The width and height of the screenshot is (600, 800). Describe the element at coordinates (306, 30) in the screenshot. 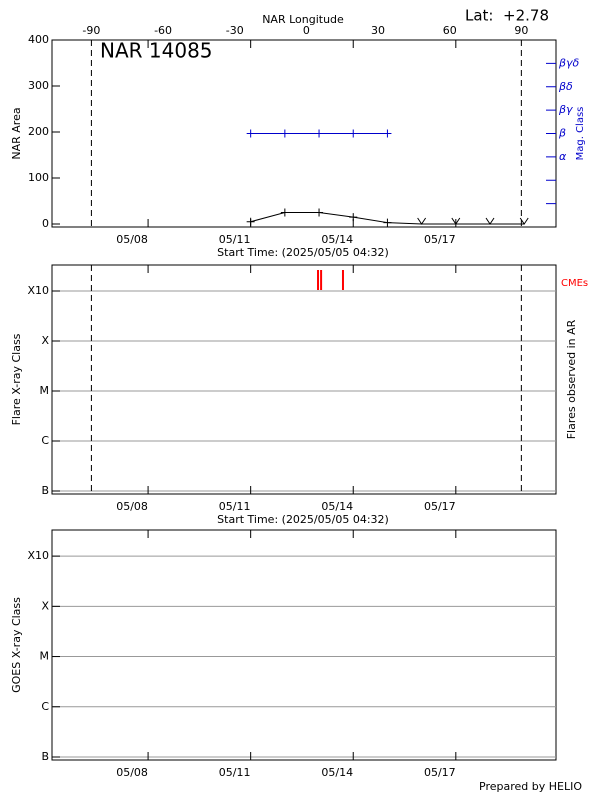

I see `x2-tick-label: 0` at that location.